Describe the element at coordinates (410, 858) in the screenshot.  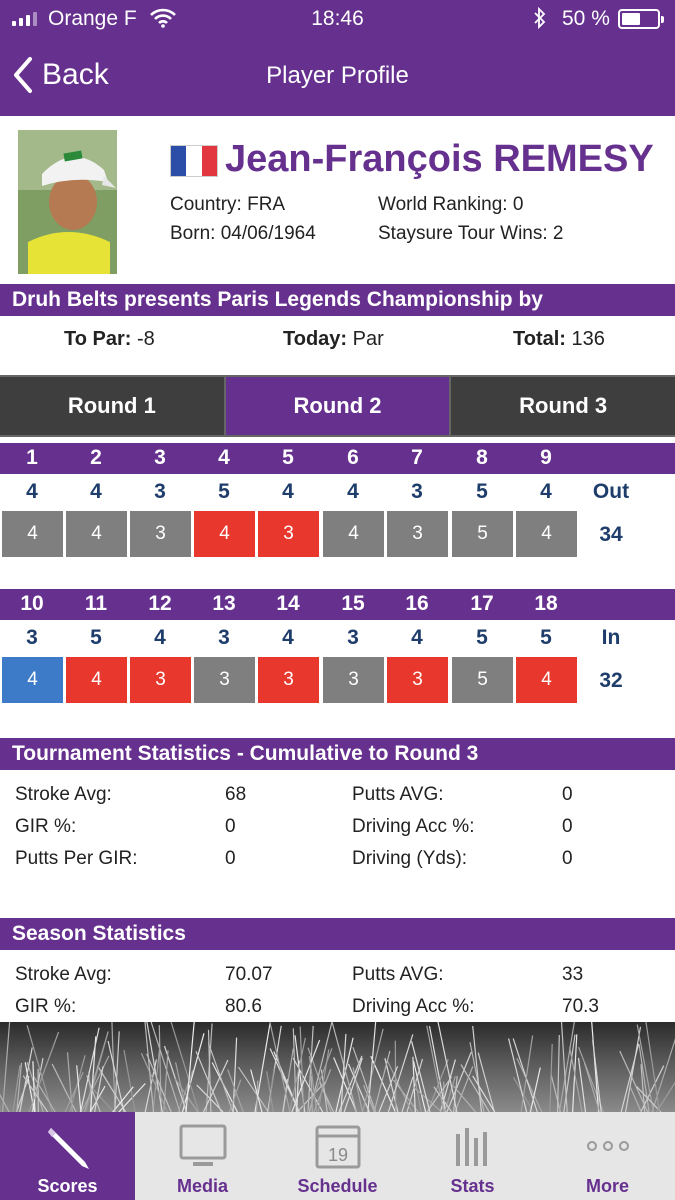
I see `stat-label: Driving (Yds):` at that location.